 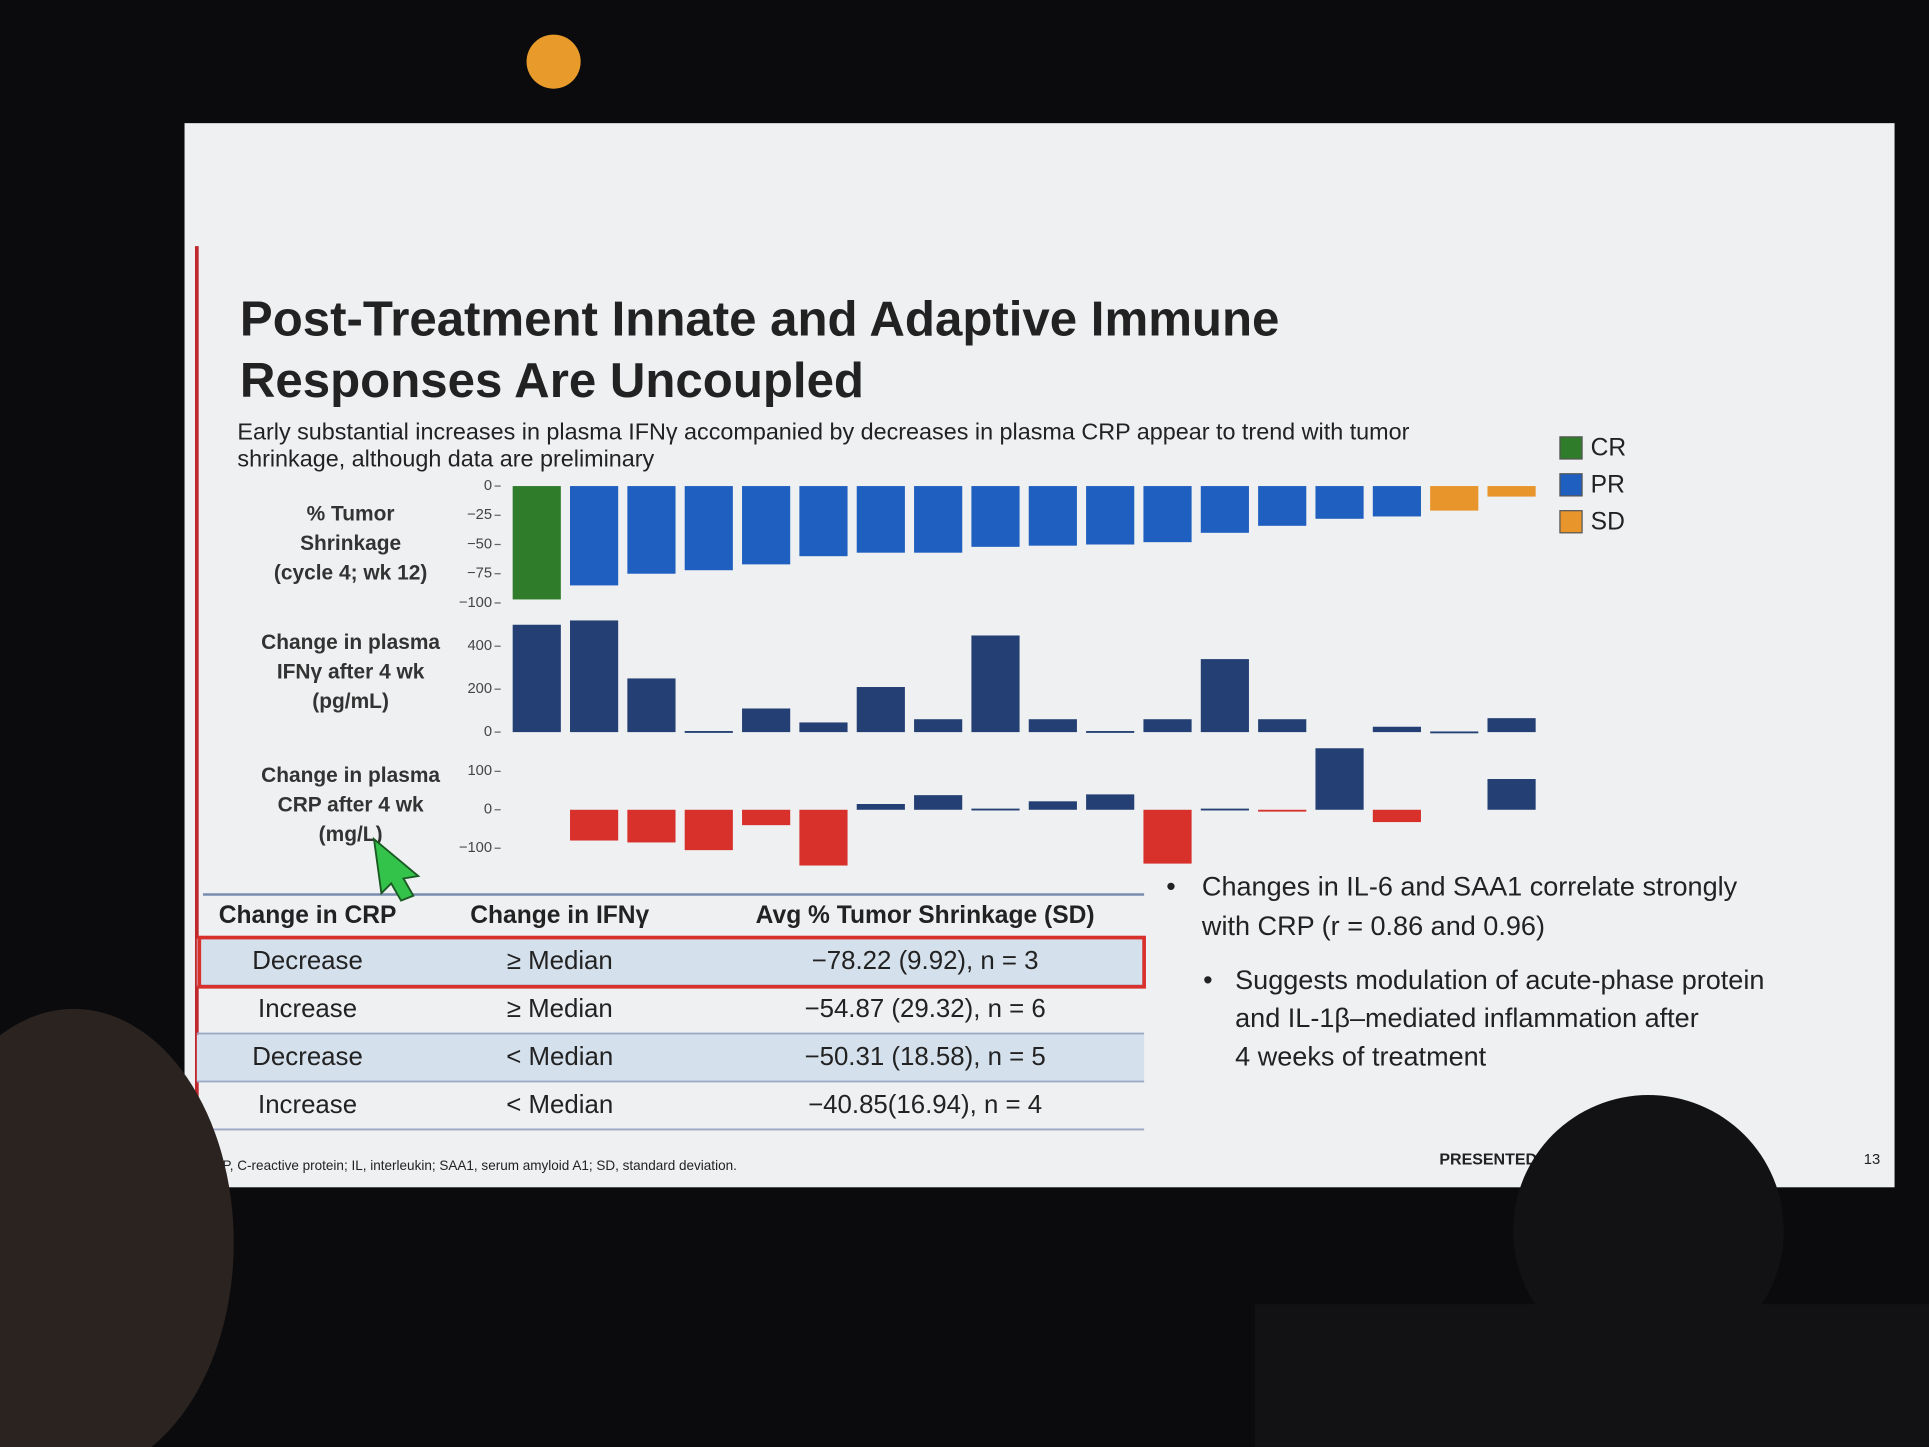 What do you see at coordinates (1608, 485) in the screenshot?
I see `legend-label: PR` at bounding box center [1608, 485].